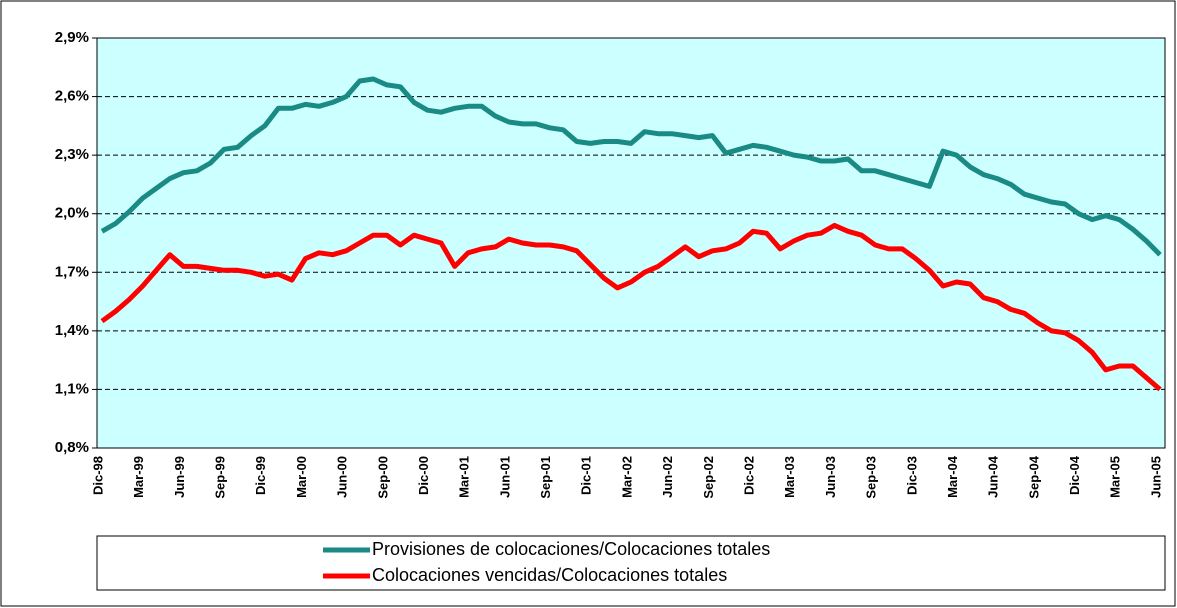 The height and width of the screenshot is (608, 1177). What do you see at coordinates (301, 477) in the screenshot?
I see `x-tick-label: Mar-00` at bounding box center [301, 477].